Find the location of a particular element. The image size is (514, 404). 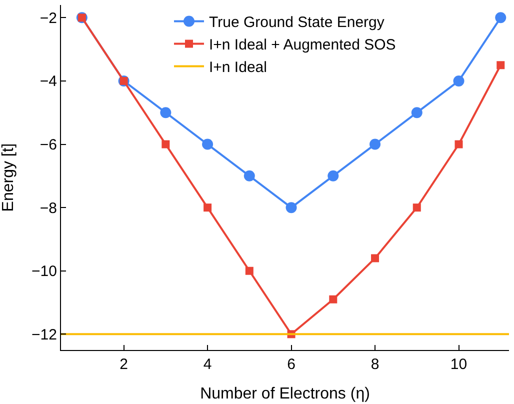

legend-label: I+n Ideal is located at coordinates (238, 67).